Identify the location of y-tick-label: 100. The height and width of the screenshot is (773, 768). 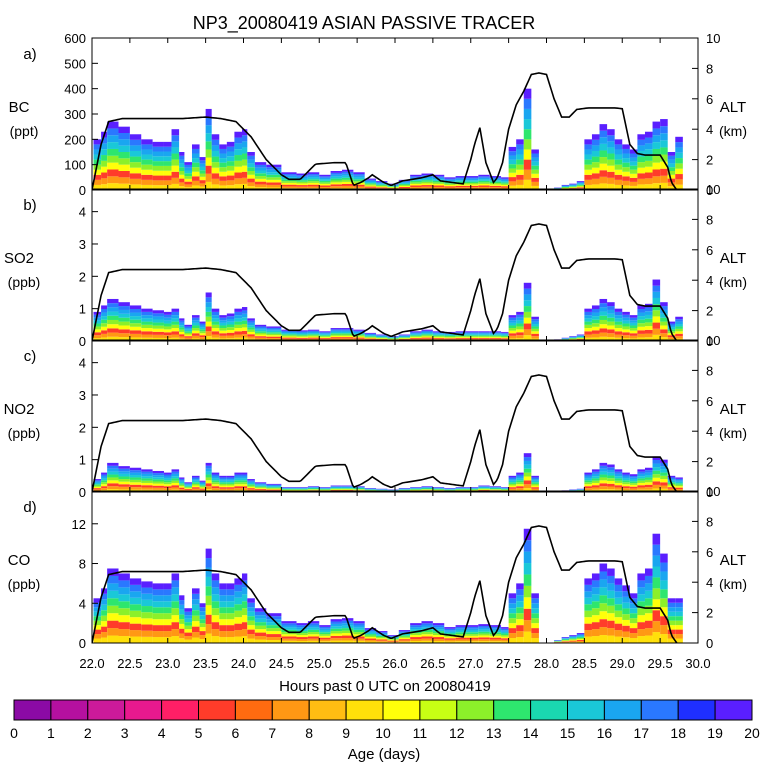
(75, 165).